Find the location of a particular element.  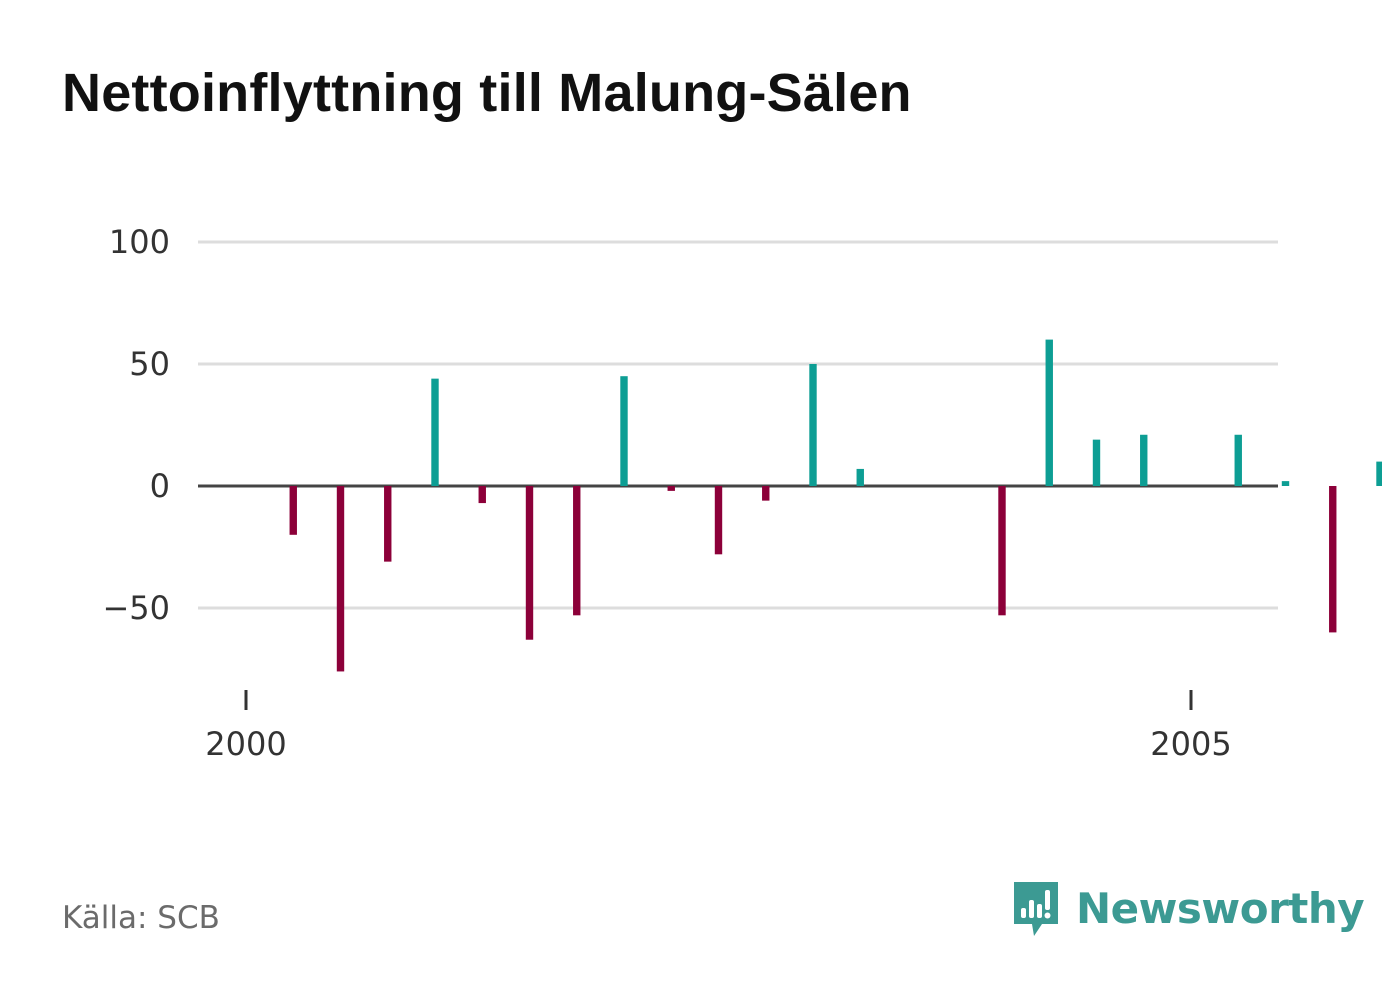

newsworthy-logo-icon is located at coordinates (1036, 909).